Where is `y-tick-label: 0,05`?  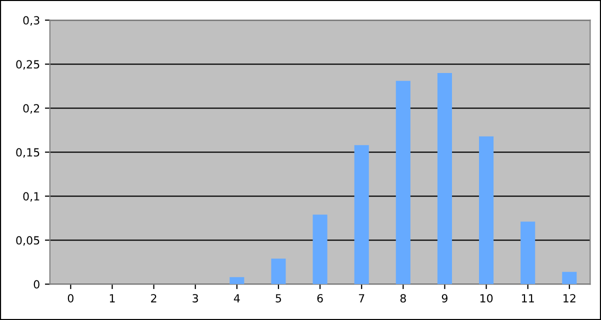 y-tick-label: 0,05 is located at coordinates (28, 241).